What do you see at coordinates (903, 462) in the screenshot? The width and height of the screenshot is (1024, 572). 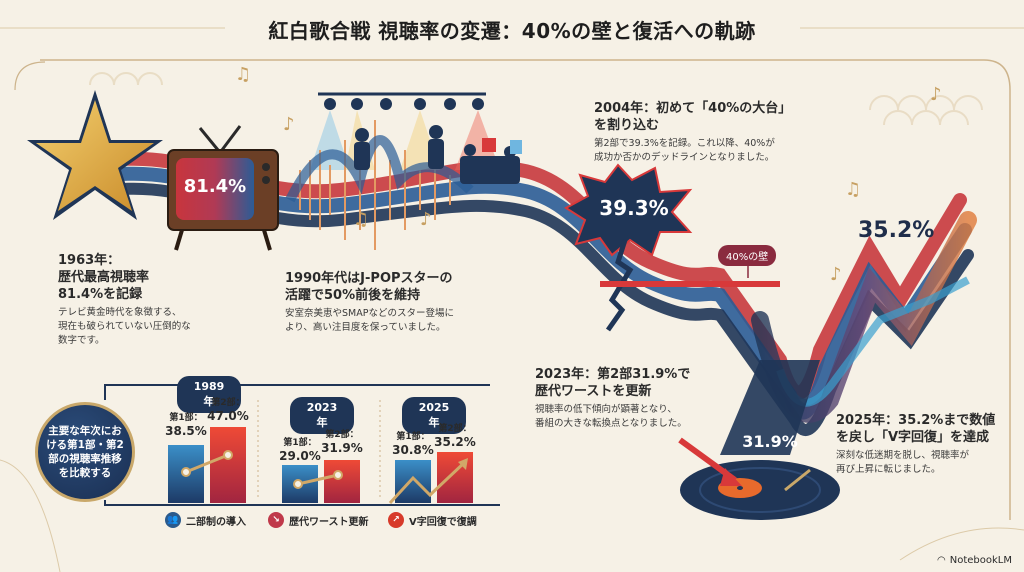 I see `milestone-2025-body: 深刻な低迷期を脱し、視聴率が 再び上昇に転じました。` at bounding box center [903, 462].